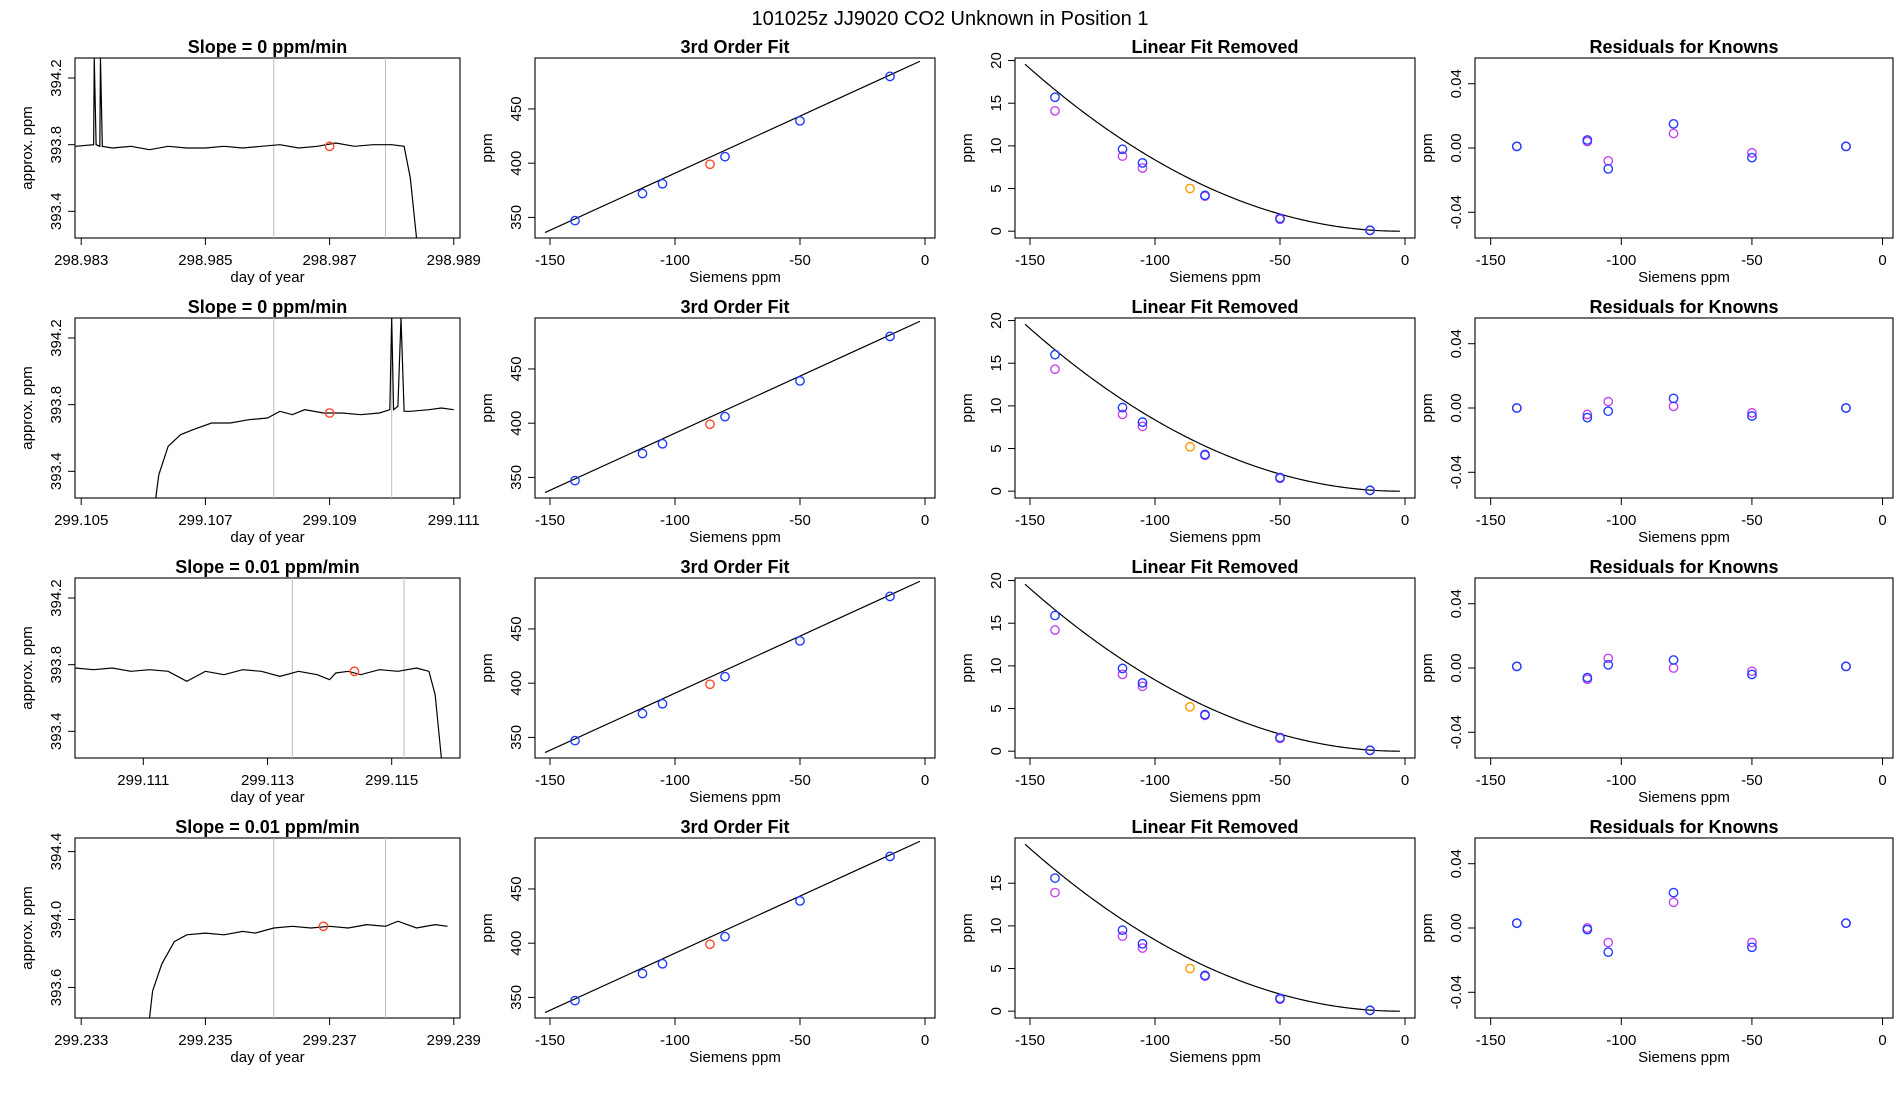 Image resolution: width=1900 pixels, height=1100 pixels. What do you see at coordinates (1456, 472) in the screenshot?
I see `y-tick-label: -0.04` at bounding box center [1456, 472].